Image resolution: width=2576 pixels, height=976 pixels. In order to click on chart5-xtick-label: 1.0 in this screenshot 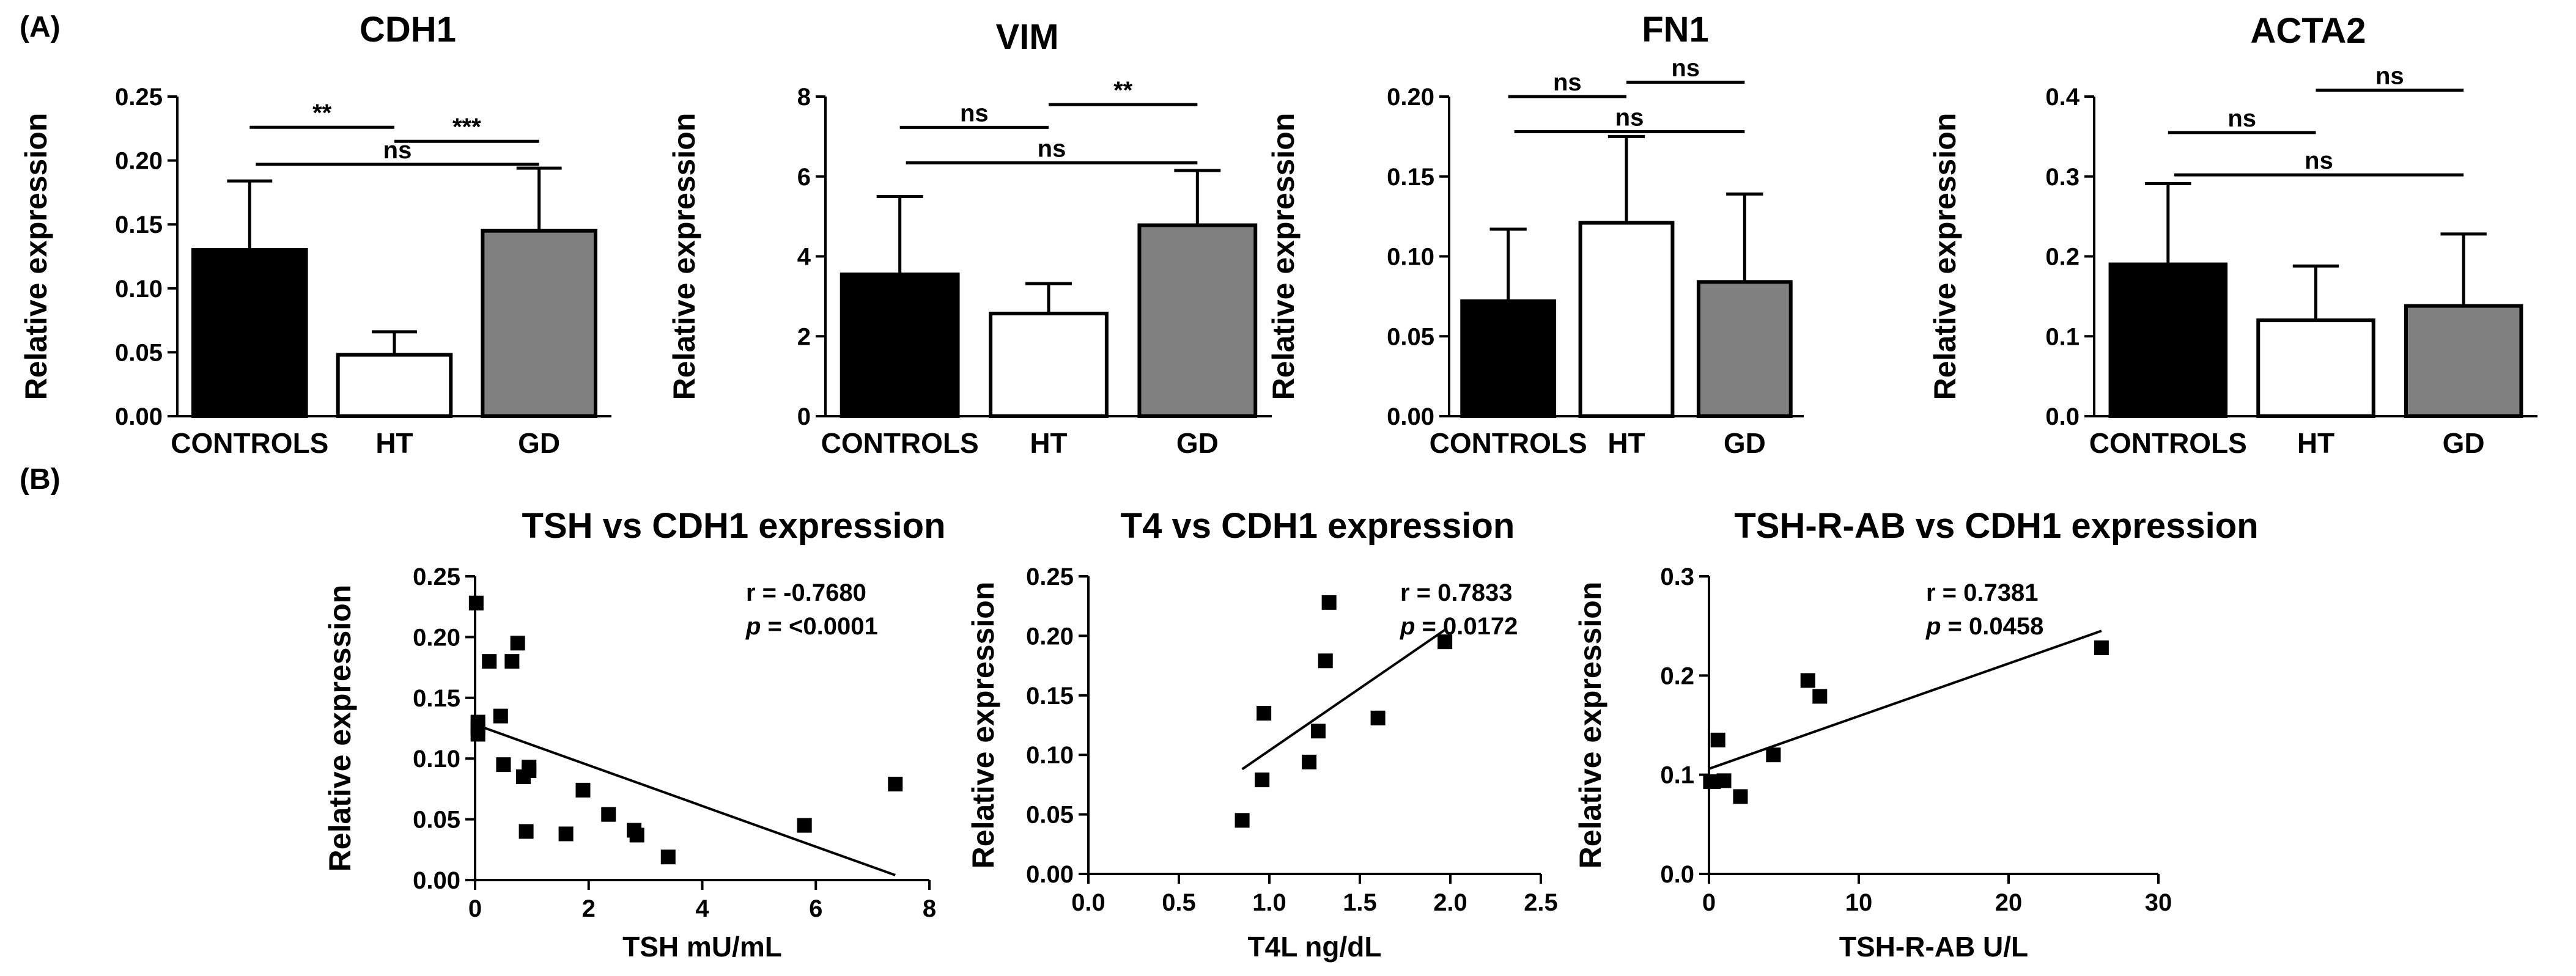, I will do `click(1269, 902)`.